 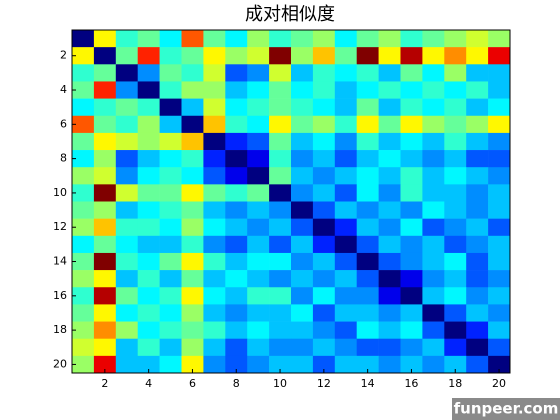 I want to click on x-tick-label: 6, so click(x=192, y=383).